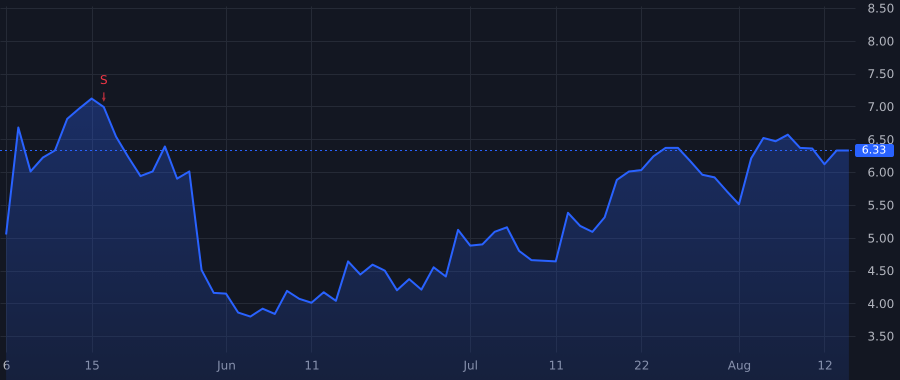 The height and width of the screenshot is (380, 900). Describe the element at coordinates (881, 205) in the screenshot. I see `y-tick-label: 5.50` at that location.